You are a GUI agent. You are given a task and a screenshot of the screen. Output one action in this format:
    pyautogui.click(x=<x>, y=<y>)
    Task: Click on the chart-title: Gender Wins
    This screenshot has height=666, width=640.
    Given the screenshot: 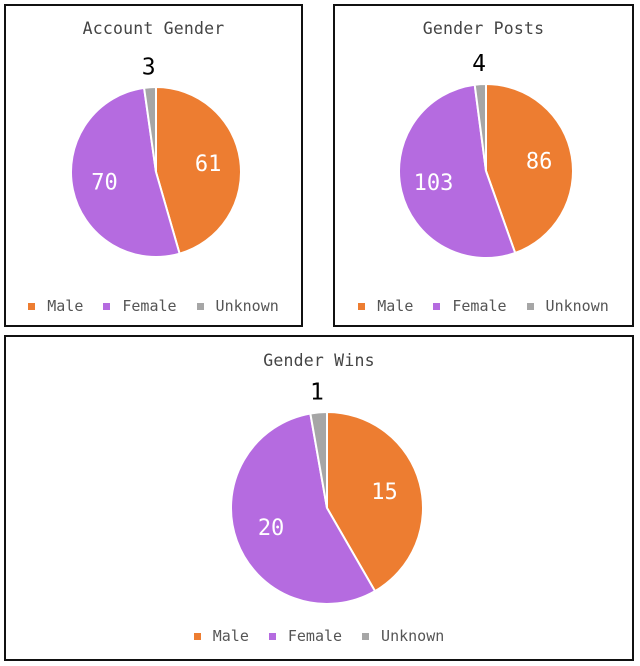 What is the action you would take?
    pyautogui.click(x=319, y=360)
    